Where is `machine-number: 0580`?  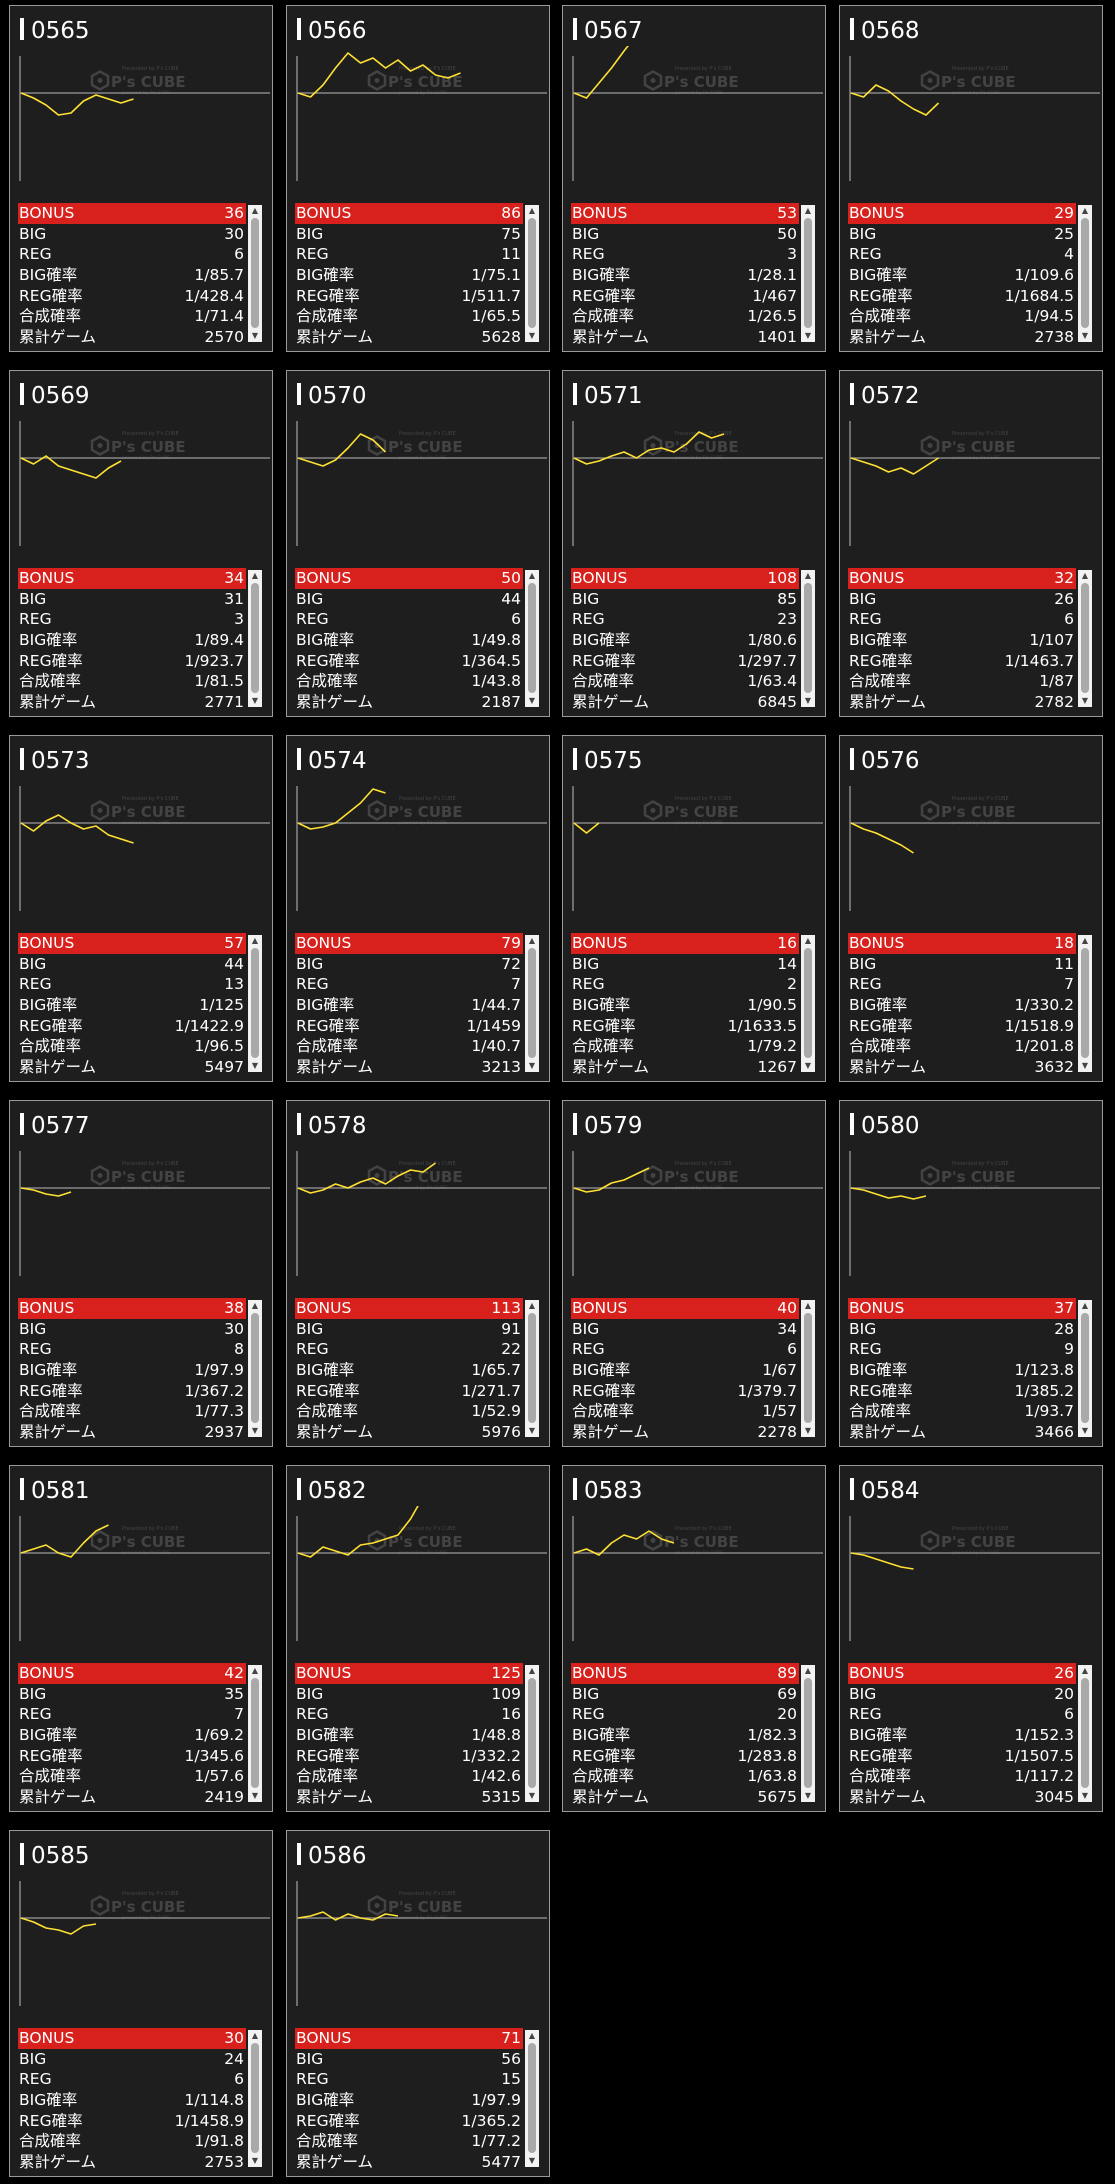
machine-number: 0580 is located at coordinates (890, 1126).